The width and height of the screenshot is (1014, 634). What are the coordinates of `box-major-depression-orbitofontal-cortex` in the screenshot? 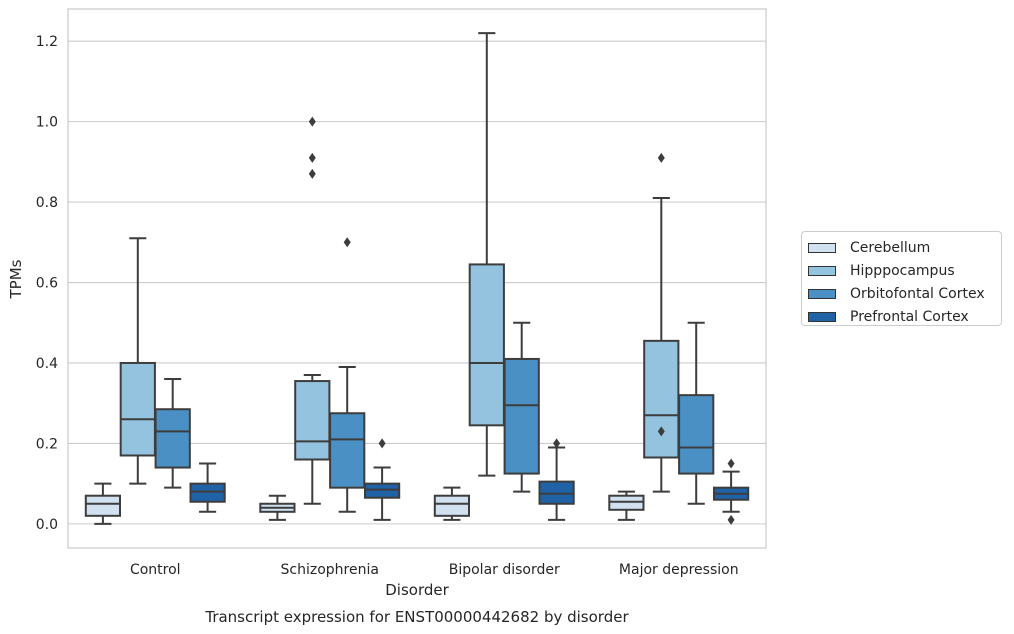 It's located at (696, 413).